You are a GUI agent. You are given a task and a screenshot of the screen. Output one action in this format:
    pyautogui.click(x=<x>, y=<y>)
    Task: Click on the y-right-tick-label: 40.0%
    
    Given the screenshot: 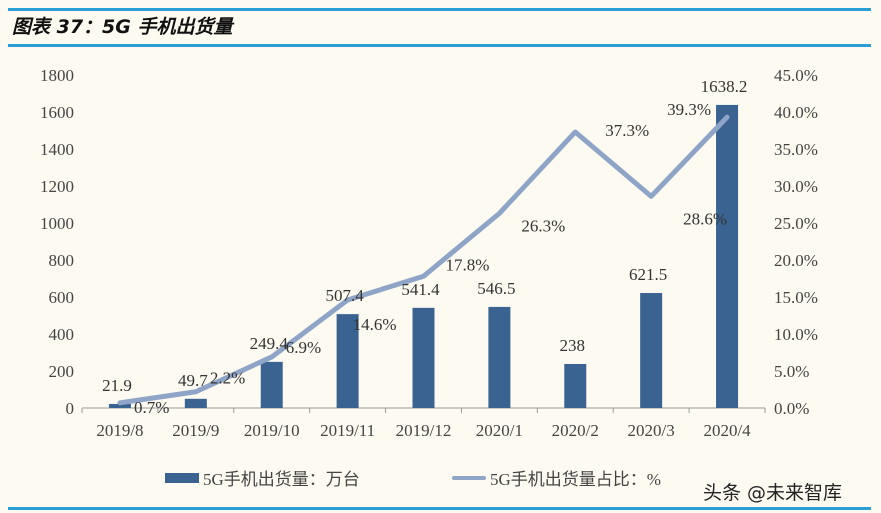 What is the action you would take?
    pyautogui.click(x=796, y=112)
    